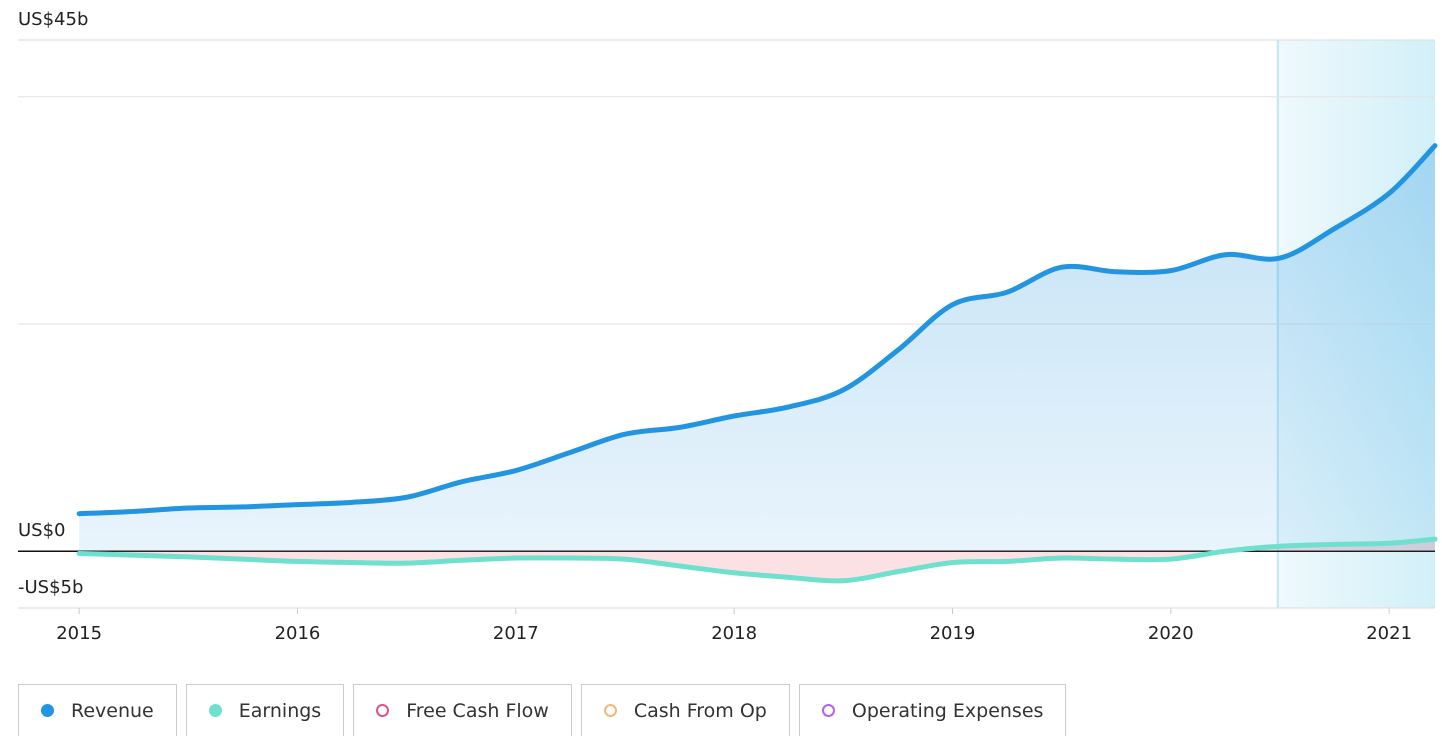  I want to click on legend-item: Cash From Op, so click(685, 710).